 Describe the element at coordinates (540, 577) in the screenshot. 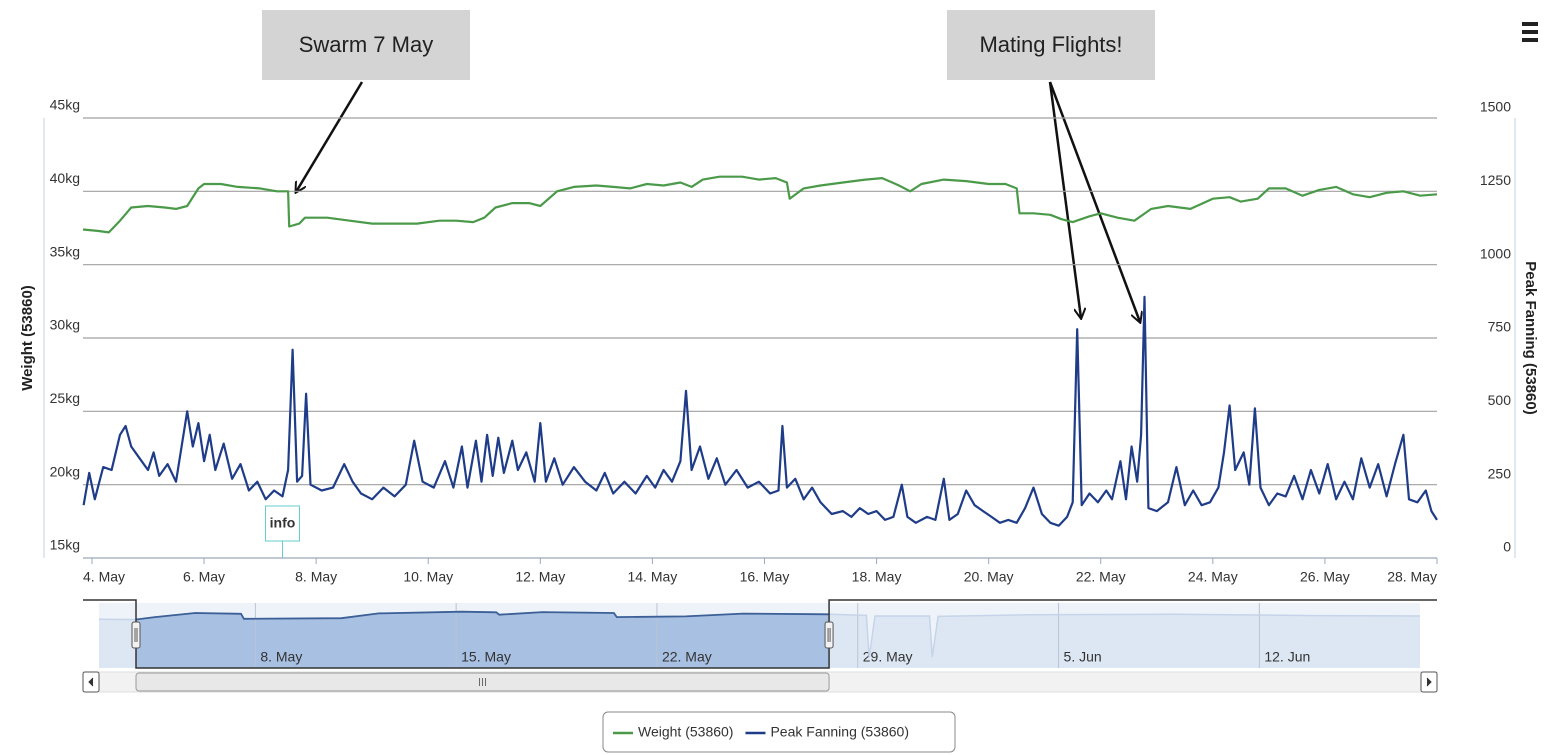

I see `x-tick-label: 12. May` at that location.